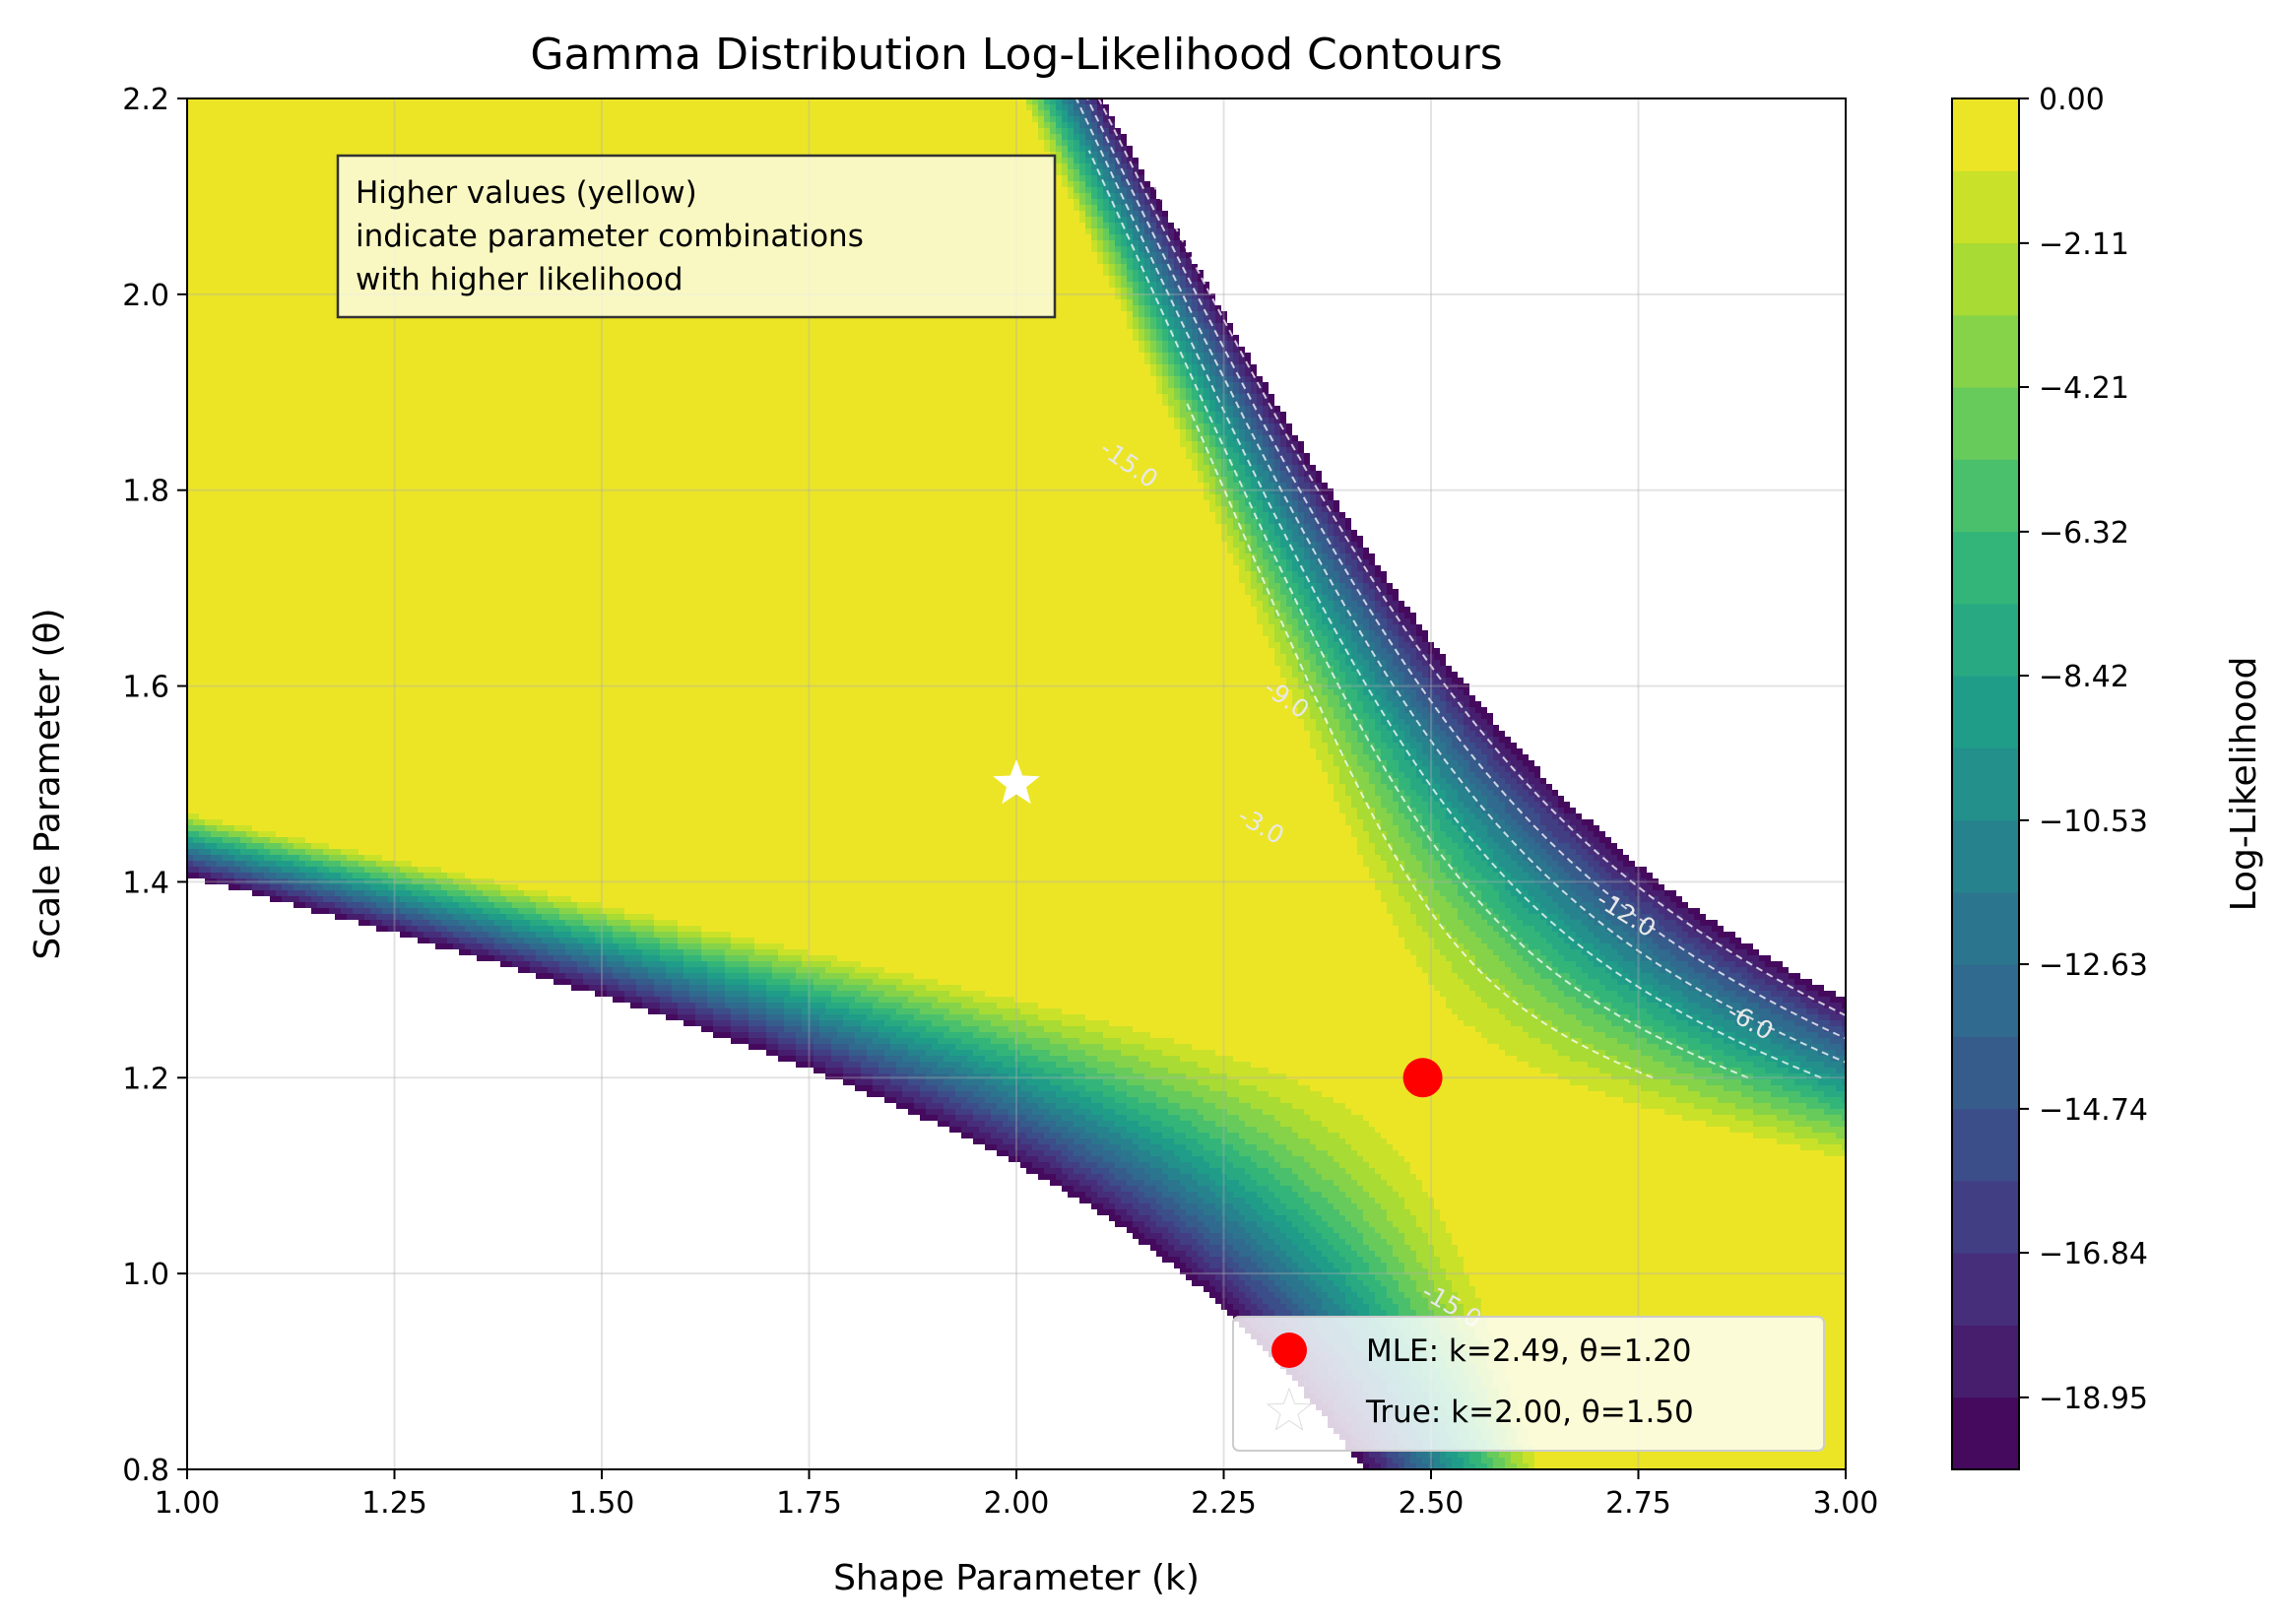 The image size is (2280, 1624). I want to click on colorbar-bands, so click(1986, 784).